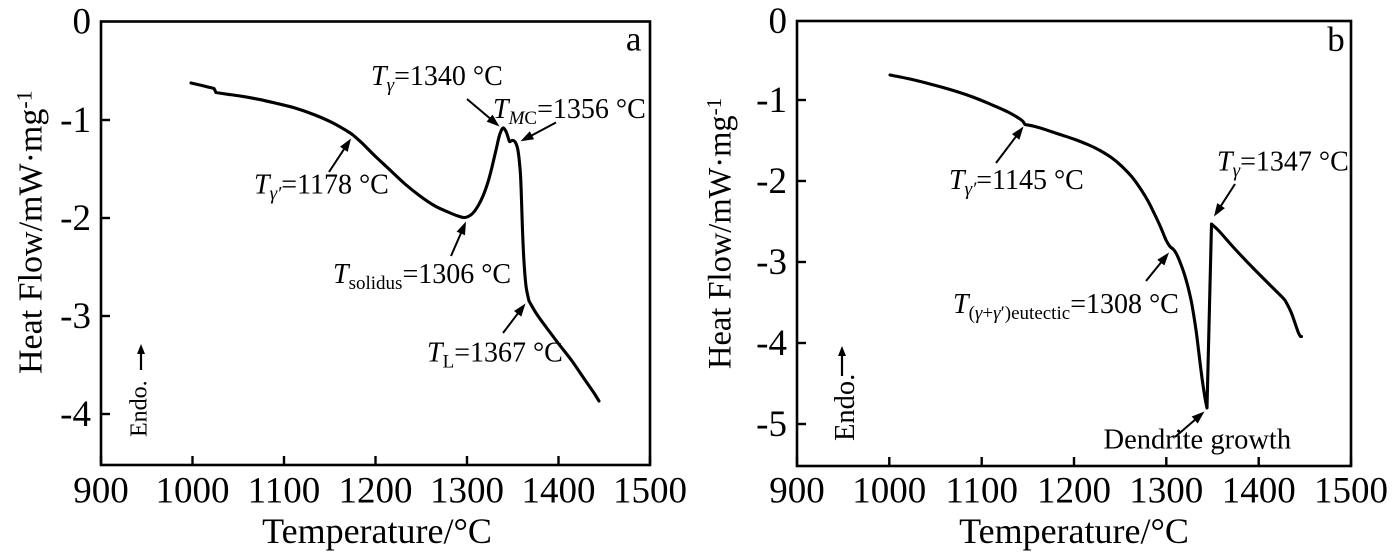 Image resolution: width=1392 pixels, height=557 pixels. Describe the element at coordinates (634, 38) in the screenshot. I see `svg-text: a` at that location.